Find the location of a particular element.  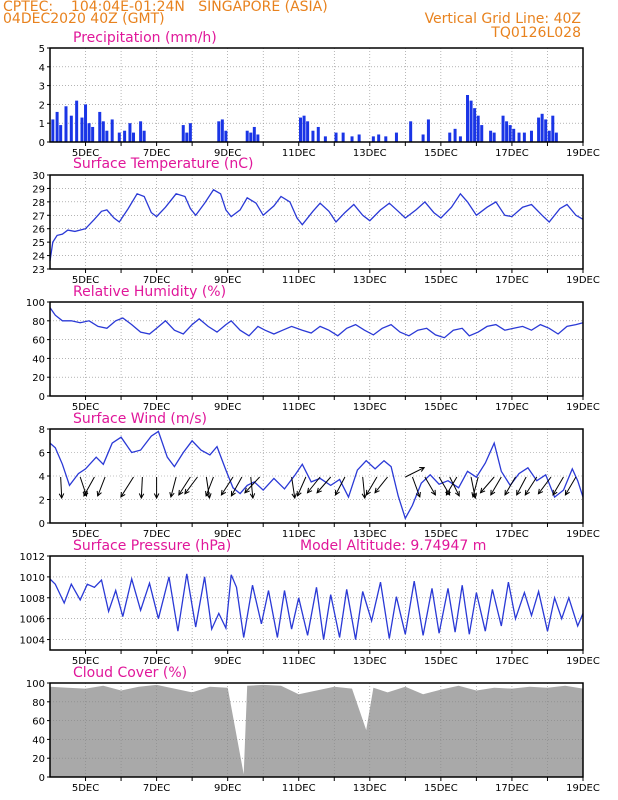

temp-frame is located at coordinates (316, 222).